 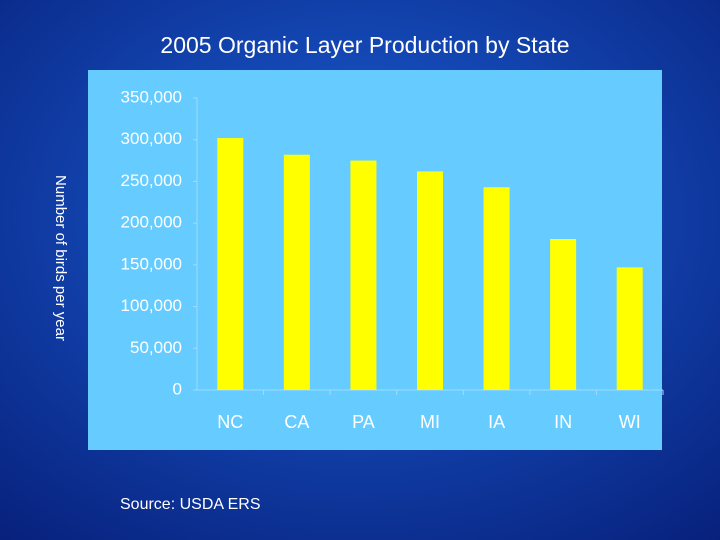 What do you see at coordinates (177, 388) in the screenshot?
I see `y-tick-label: 0` at bounding box center [177, 388].